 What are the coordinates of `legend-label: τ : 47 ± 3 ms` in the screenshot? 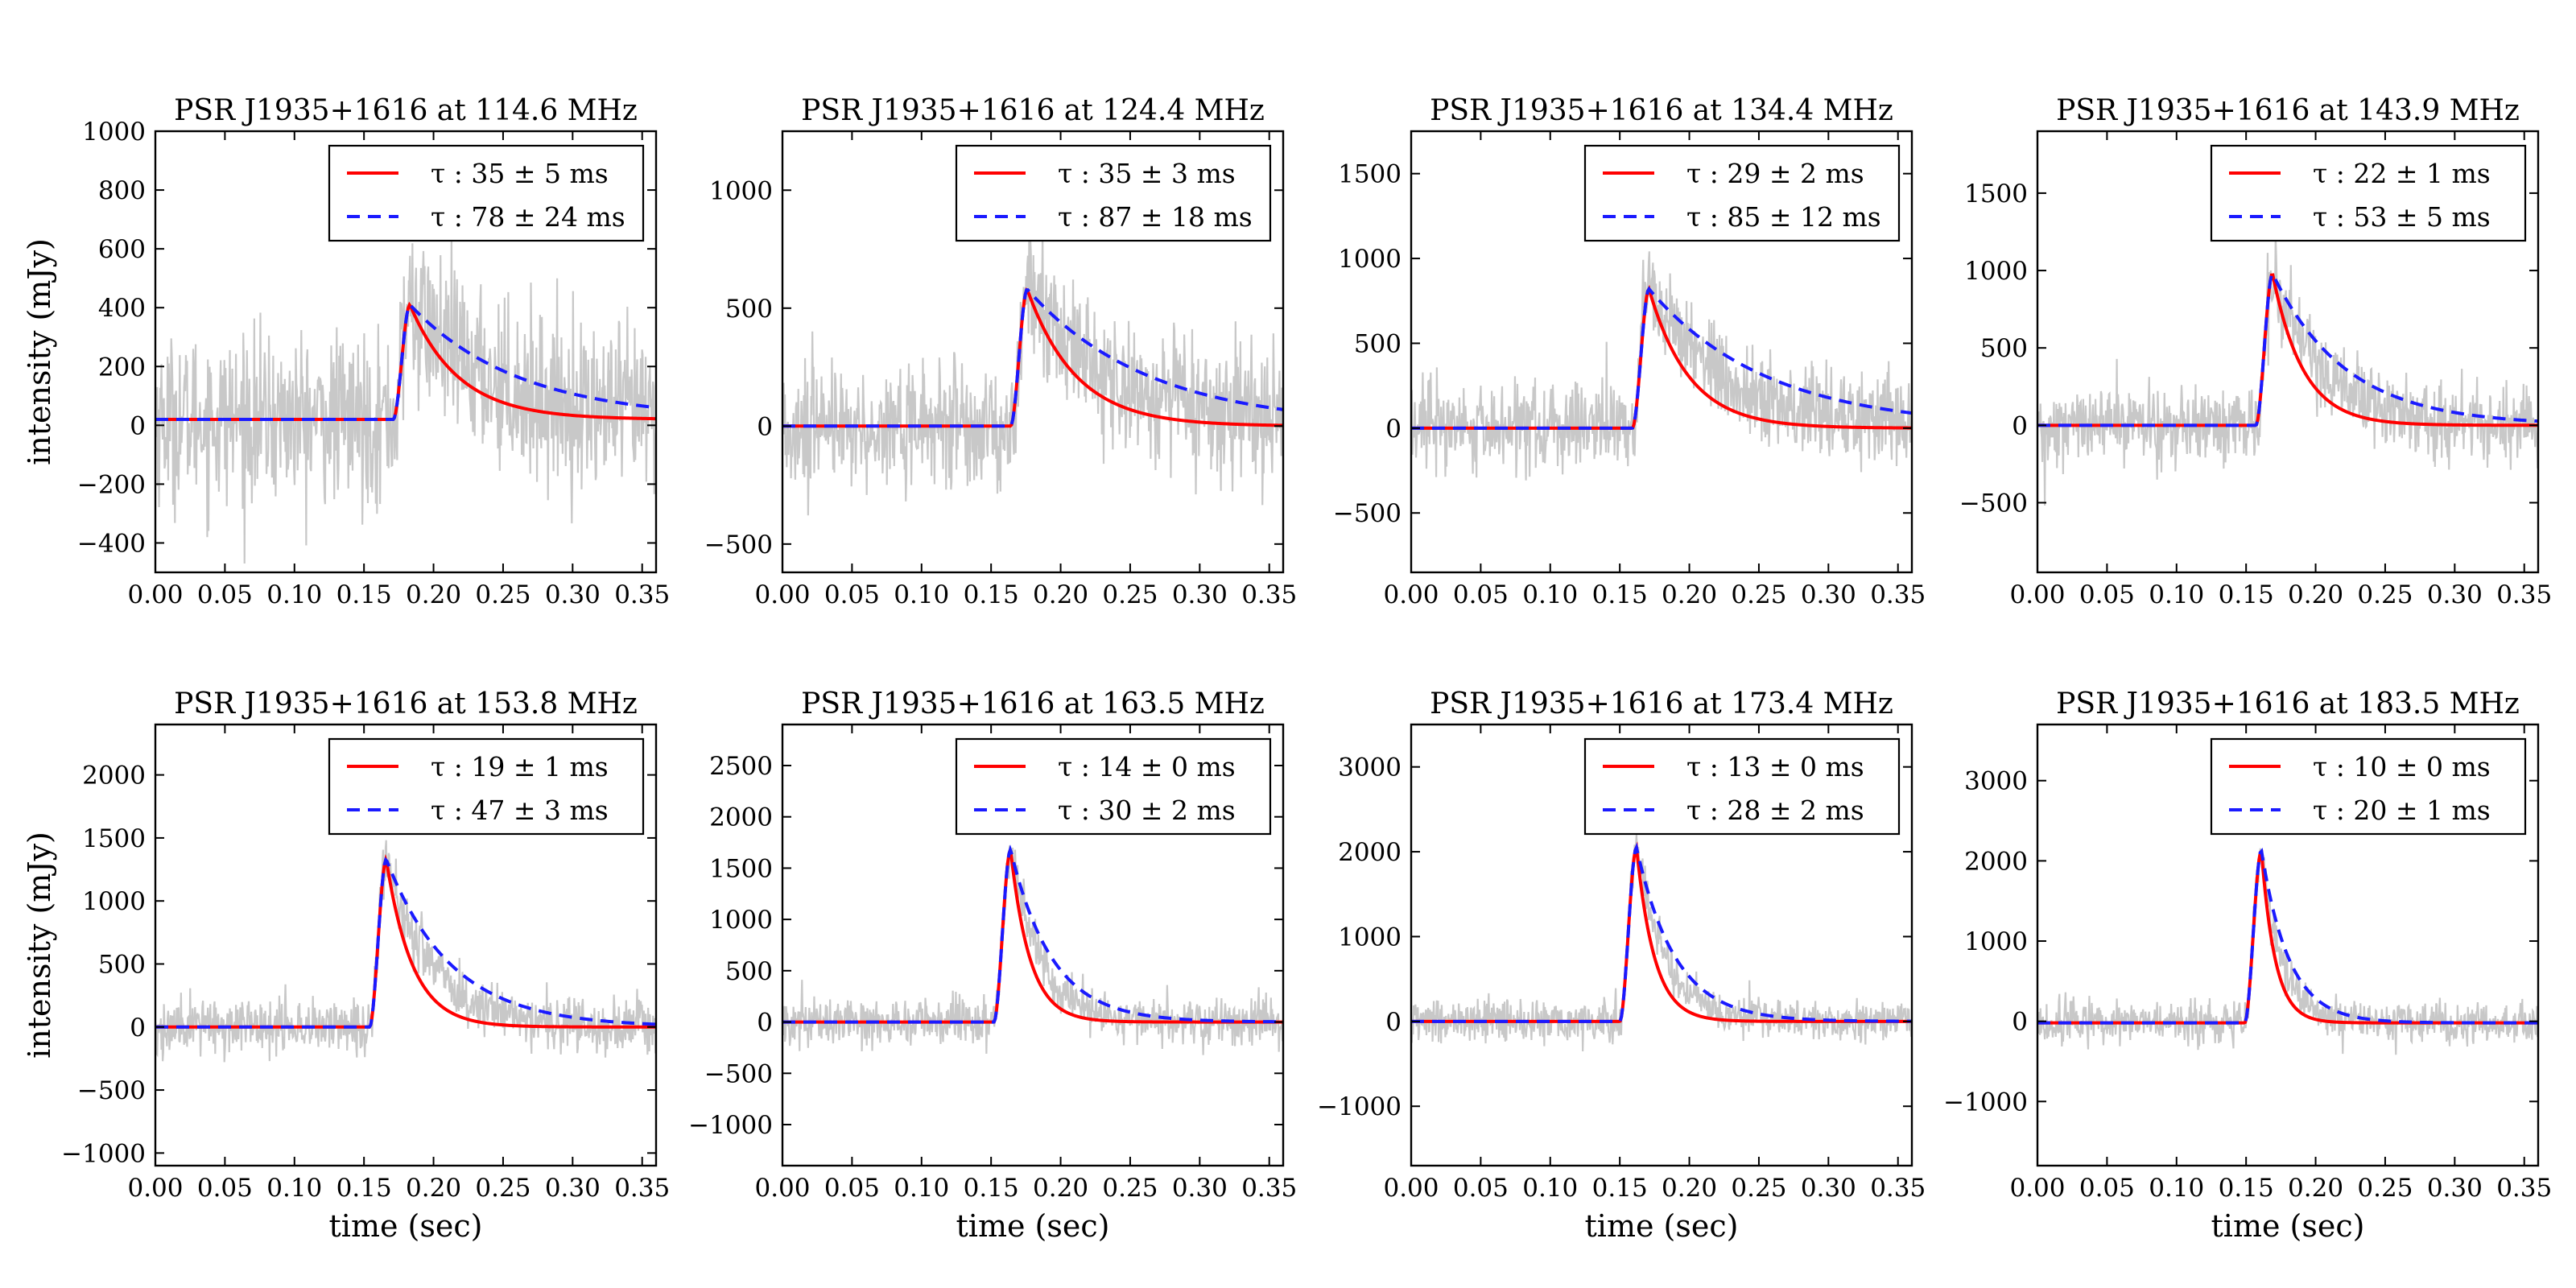 It's located at (520, 810).